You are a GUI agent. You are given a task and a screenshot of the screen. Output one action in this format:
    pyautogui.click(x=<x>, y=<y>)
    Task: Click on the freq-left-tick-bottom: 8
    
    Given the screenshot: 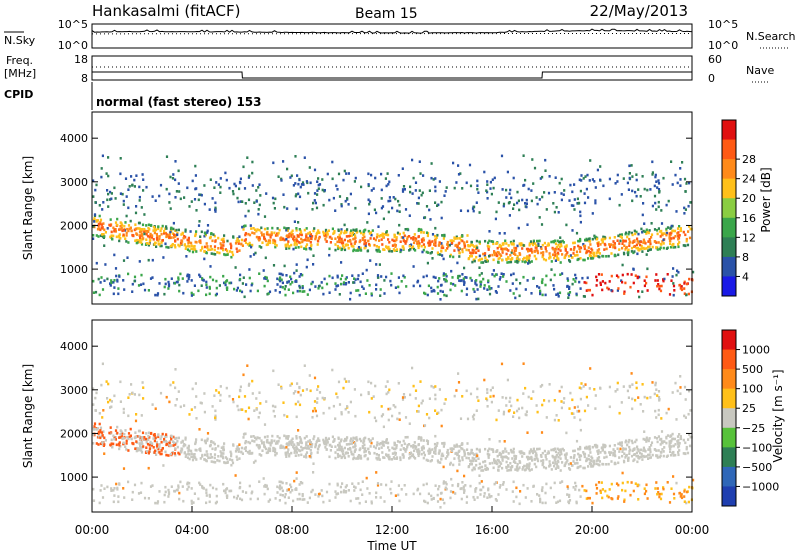 What is the action you would take?
    pyautogui.click(x=84, y=78)
    